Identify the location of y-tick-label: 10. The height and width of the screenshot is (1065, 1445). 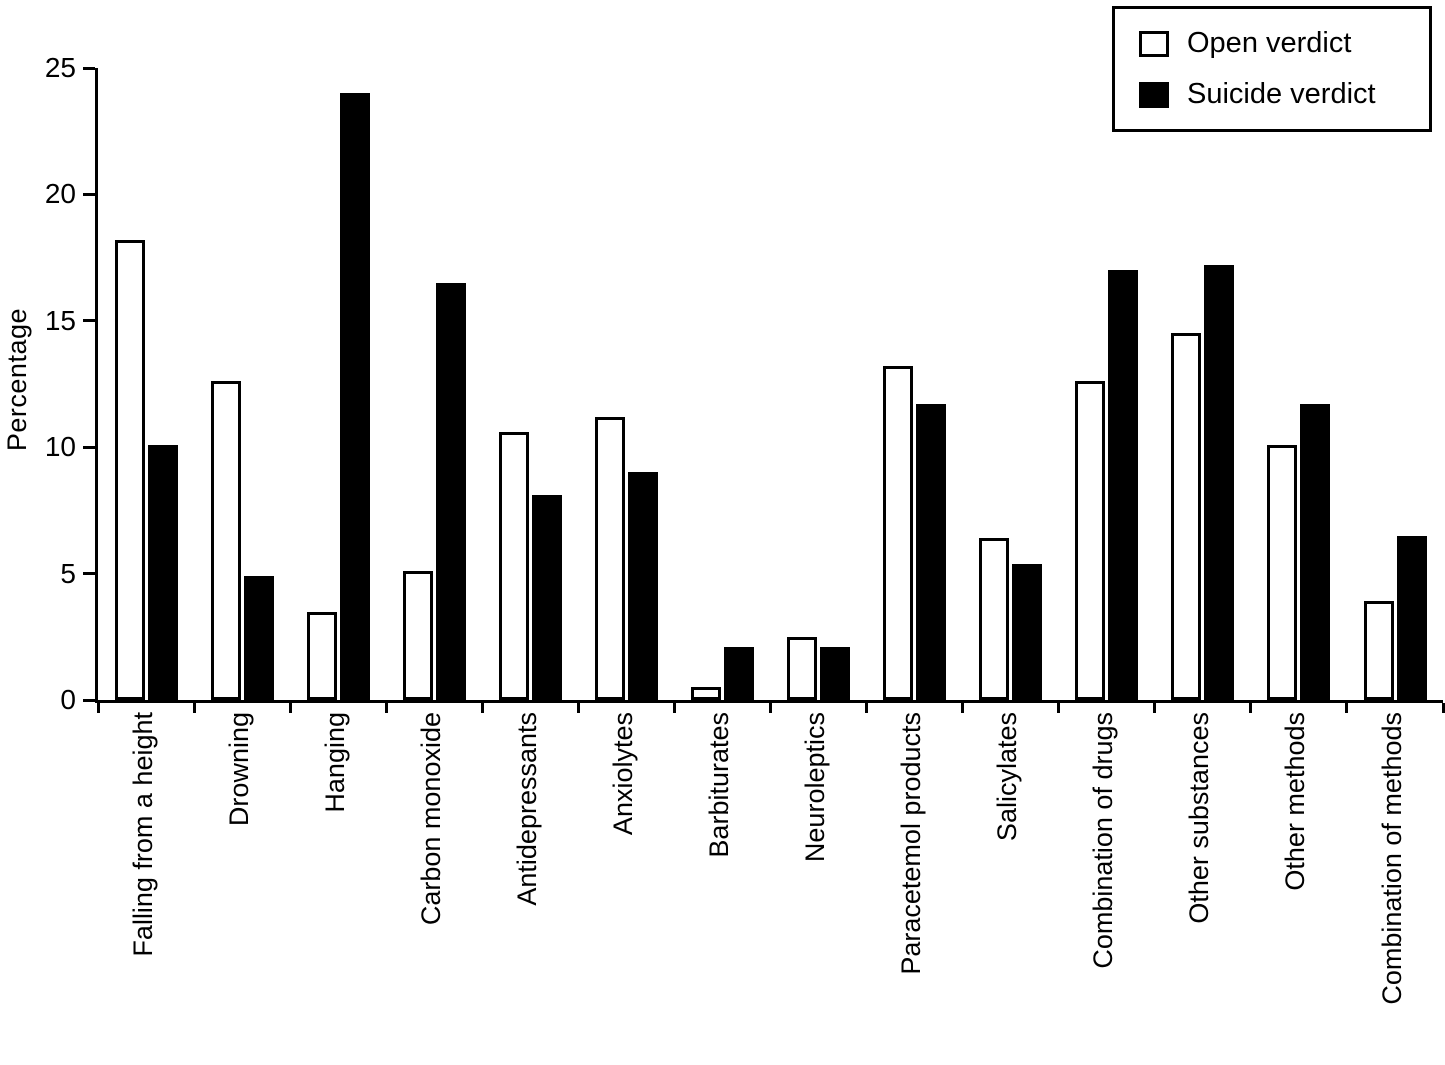
(60, 447).